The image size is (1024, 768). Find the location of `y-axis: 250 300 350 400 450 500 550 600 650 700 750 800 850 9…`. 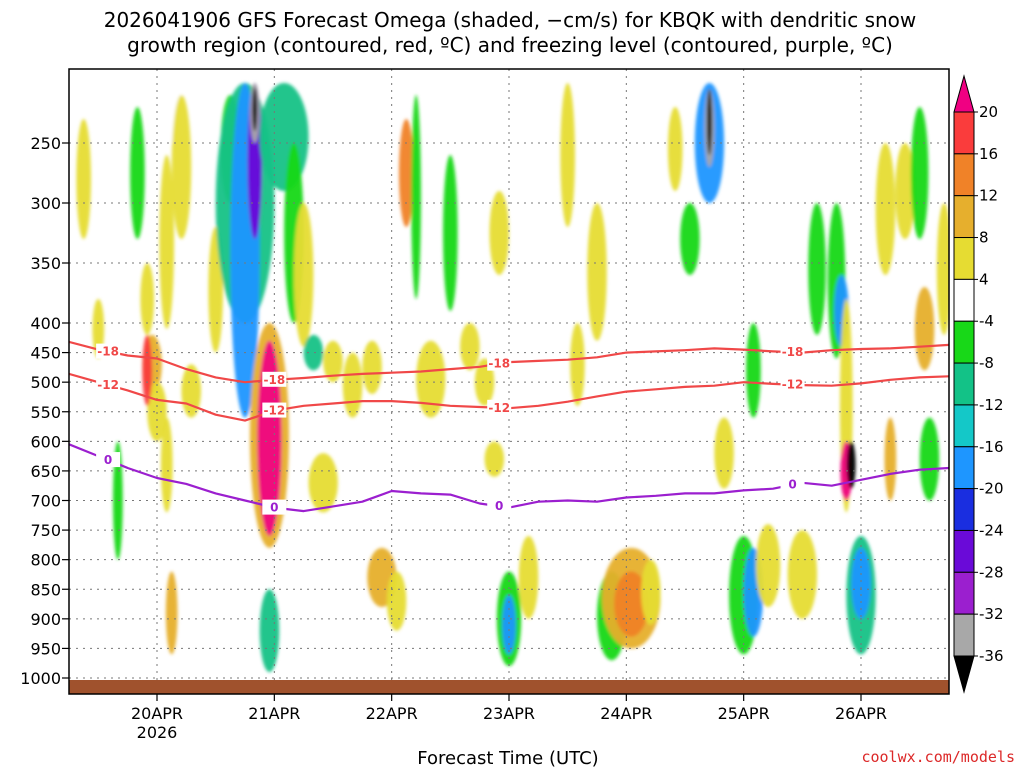

y-axis: 250 300 350 400 450 500 550 600 650 700 750 800 850 9… is located at coordinates (44, 411).